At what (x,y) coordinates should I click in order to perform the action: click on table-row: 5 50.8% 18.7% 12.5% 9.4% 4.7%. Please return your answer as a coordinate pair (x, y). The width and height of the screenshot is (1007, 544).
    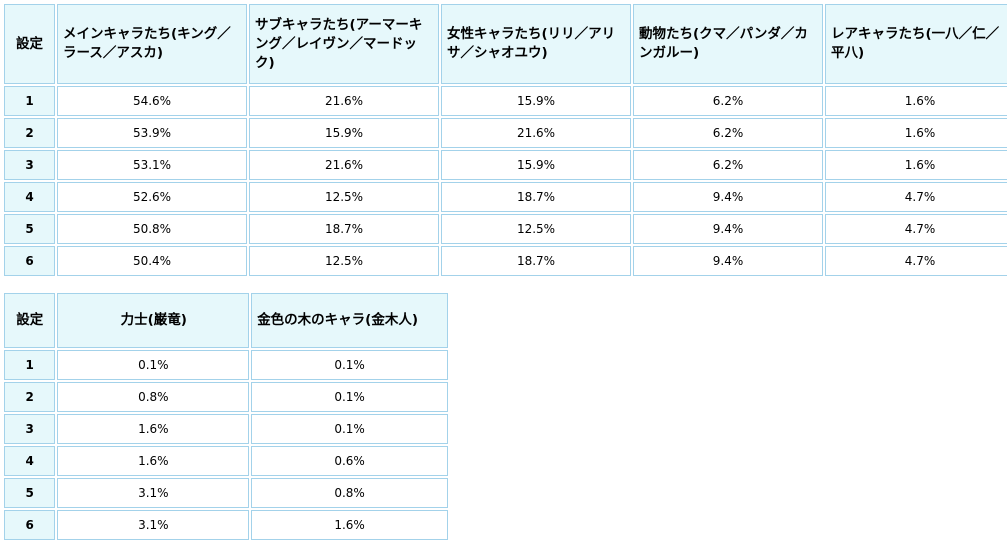
    Looking at the image, I should click on (505, 229).